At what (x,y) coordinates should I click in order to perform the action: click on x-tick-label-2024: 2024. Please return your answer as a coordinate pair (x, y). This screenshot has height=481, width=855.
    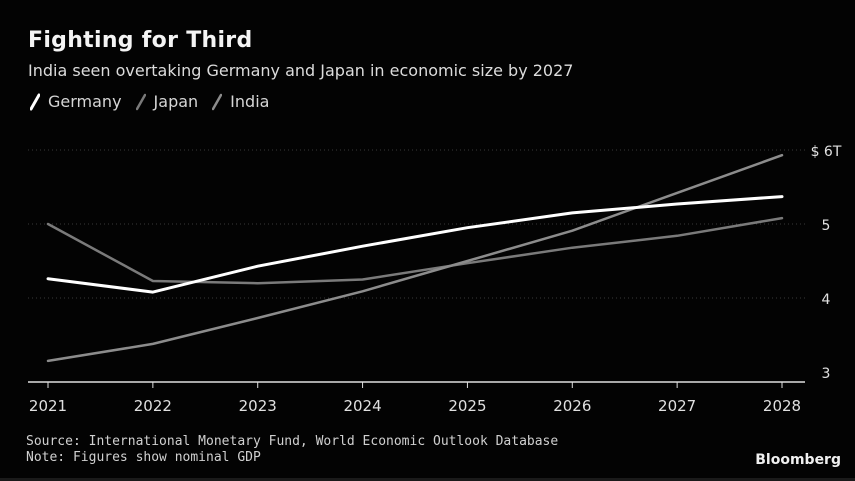
    Looking at the image, I should click on (362, 406).